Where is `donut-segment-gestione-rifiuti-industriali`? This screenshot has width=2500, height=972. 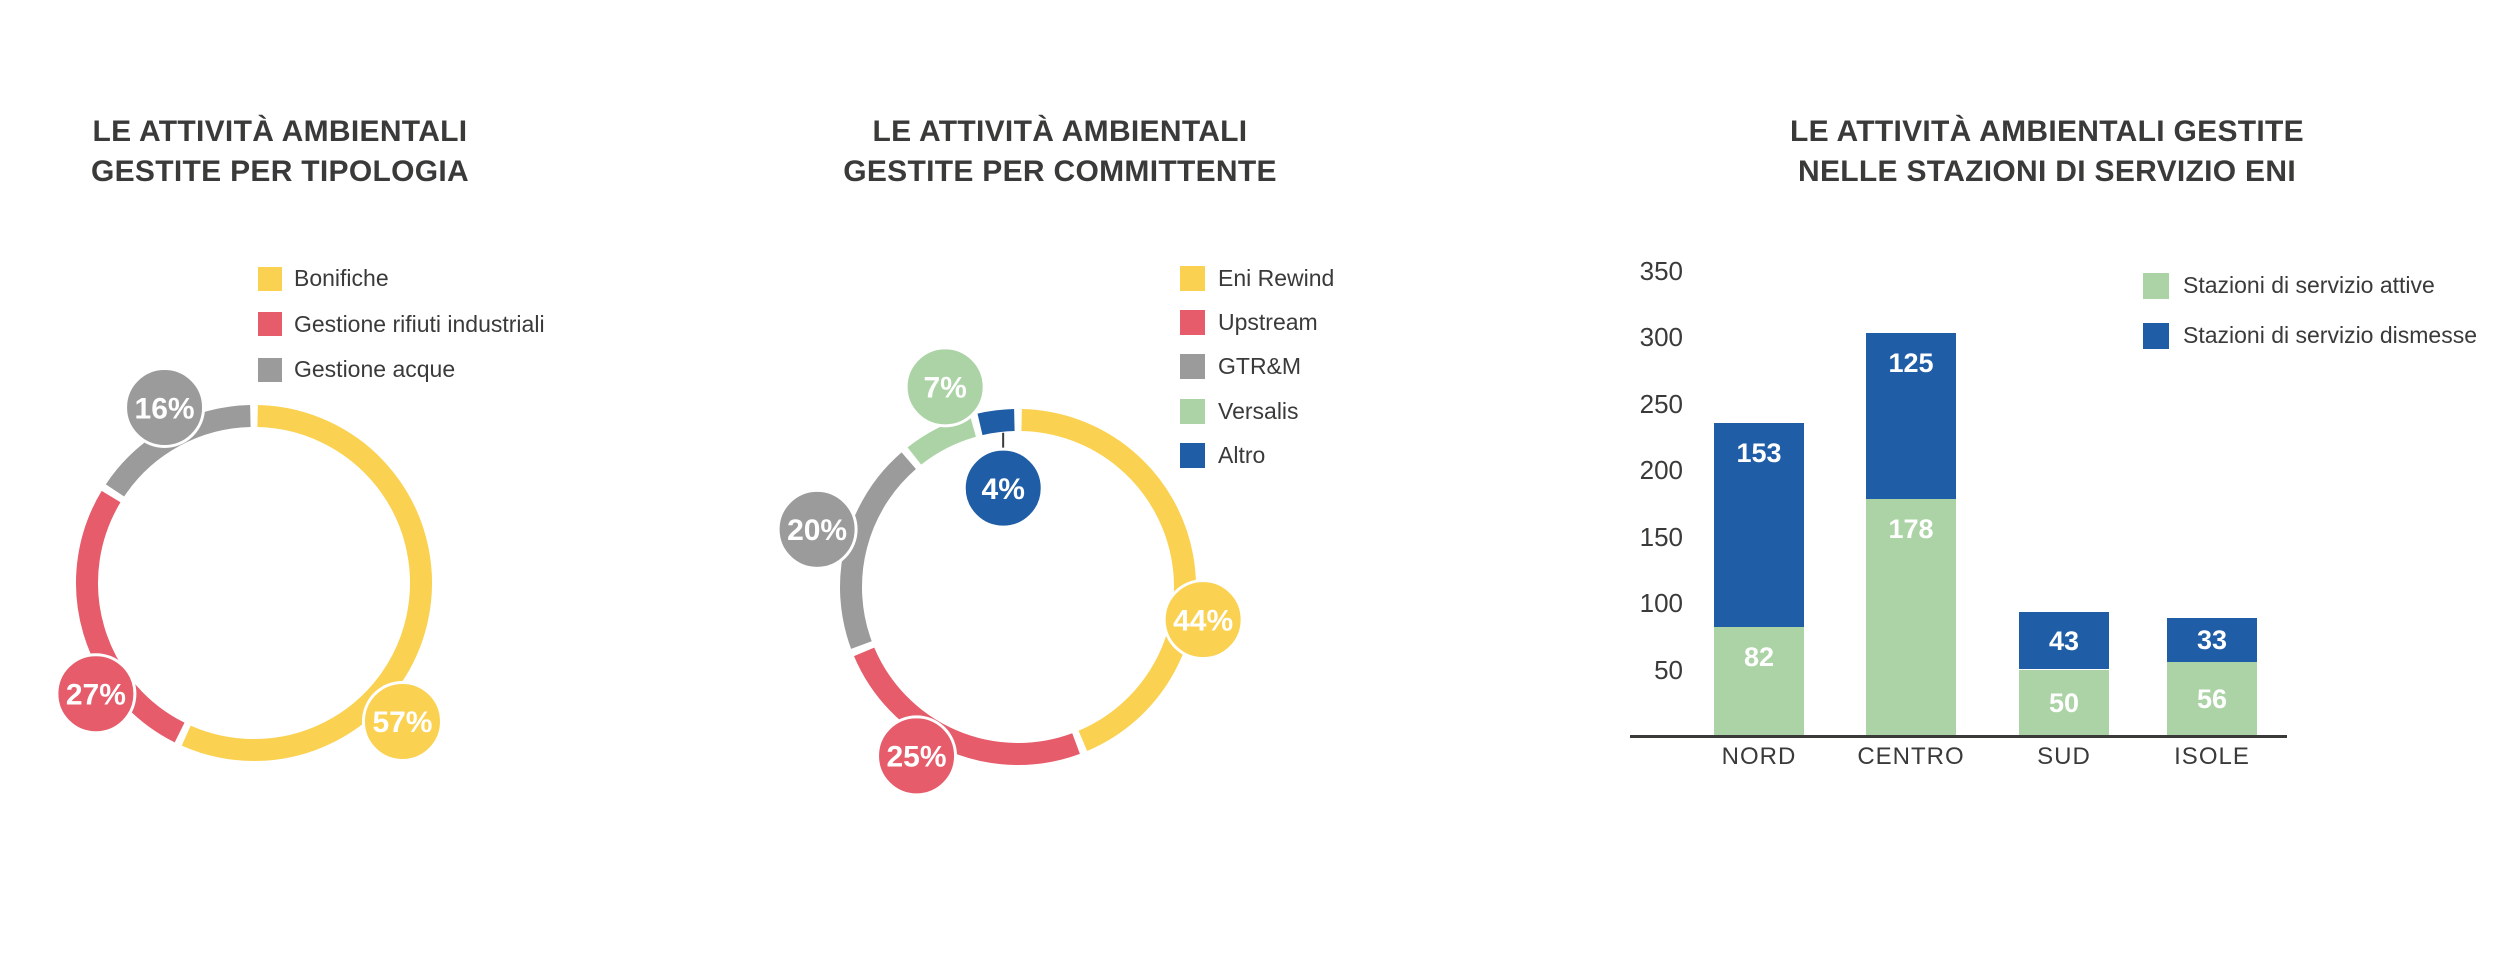 donut-segment-gestione-rifiuti-industriali is located at coordinates (130, 616).